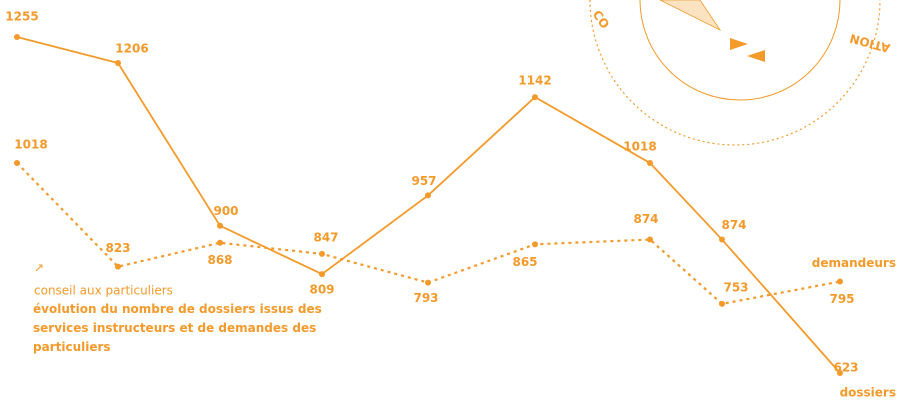 This screenshot has height=404, width=903. What do you see at coordinates (131, 49) in the screenshot?
I see `data-label: 1206` at bounding box center [131, 49].